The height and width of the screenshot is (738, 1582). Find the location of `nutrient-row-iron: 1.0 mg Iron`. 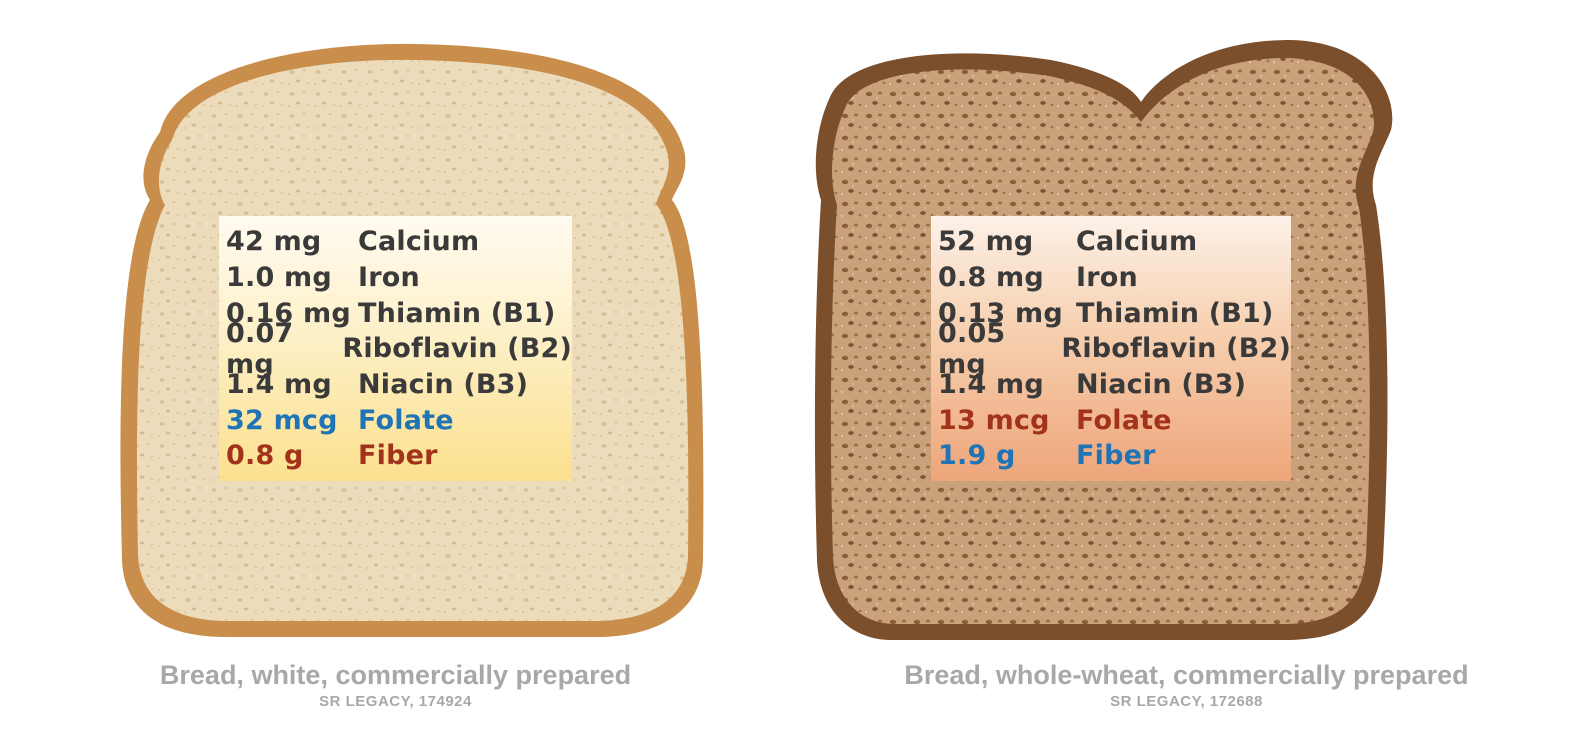

nutrient-row-iron: 1.0 mg Iron is located at coordinates (399, 278).